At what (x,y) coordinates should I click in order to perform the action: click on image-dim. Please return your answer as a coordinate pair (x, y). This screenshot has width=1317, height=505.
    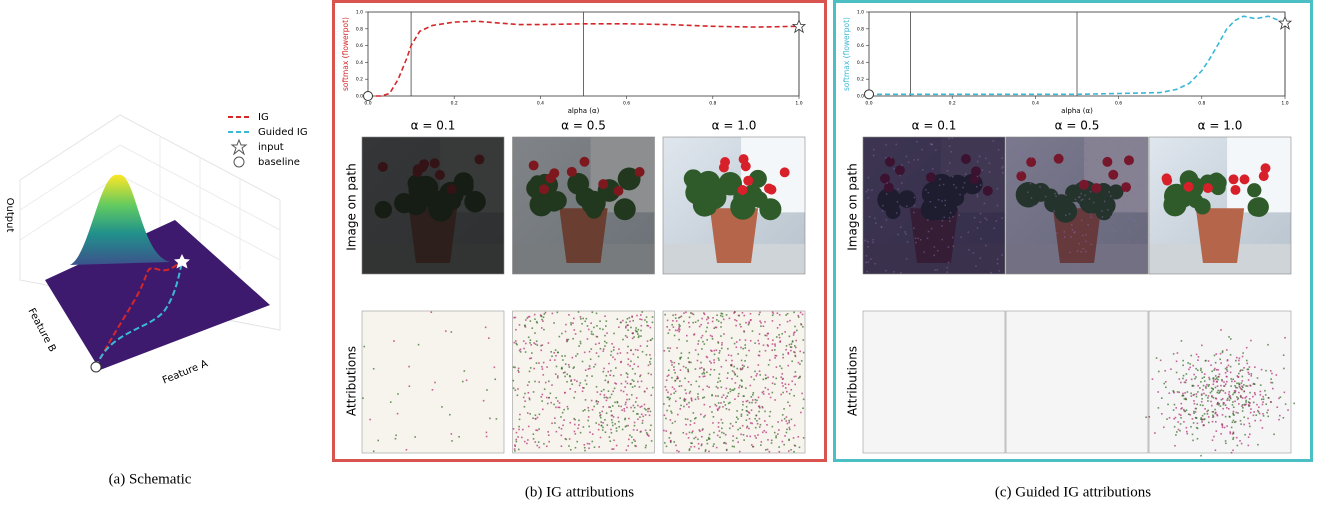
    Looking at the image, I should click on (934, 205).